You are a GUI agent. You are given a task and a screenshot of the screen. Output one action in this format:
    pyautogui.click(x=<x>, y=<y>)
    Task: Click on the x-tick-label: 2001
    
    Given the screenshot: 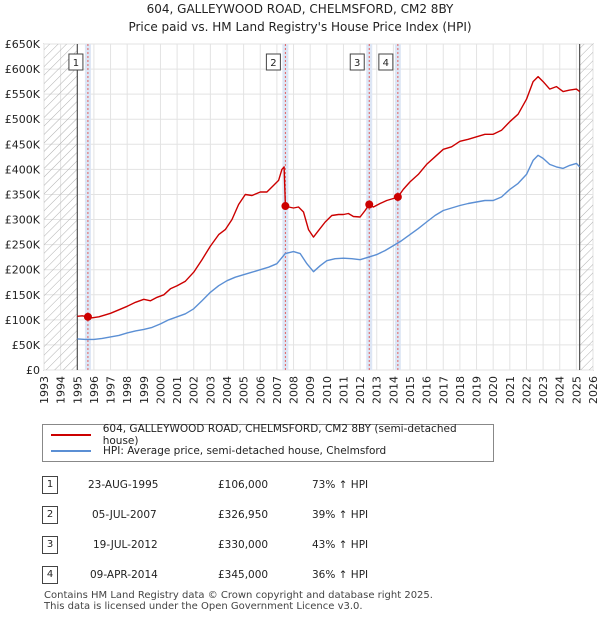 What is the action you would take?
    pyautogui.click(x=177, y=390)
    